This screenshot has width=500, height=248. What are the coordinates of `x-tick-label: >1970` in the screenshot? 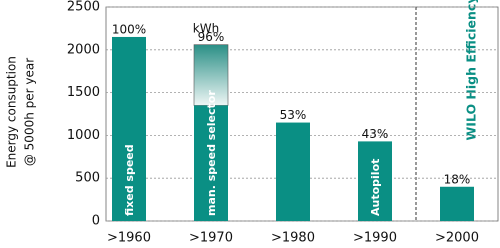 It's located at (211, 238).